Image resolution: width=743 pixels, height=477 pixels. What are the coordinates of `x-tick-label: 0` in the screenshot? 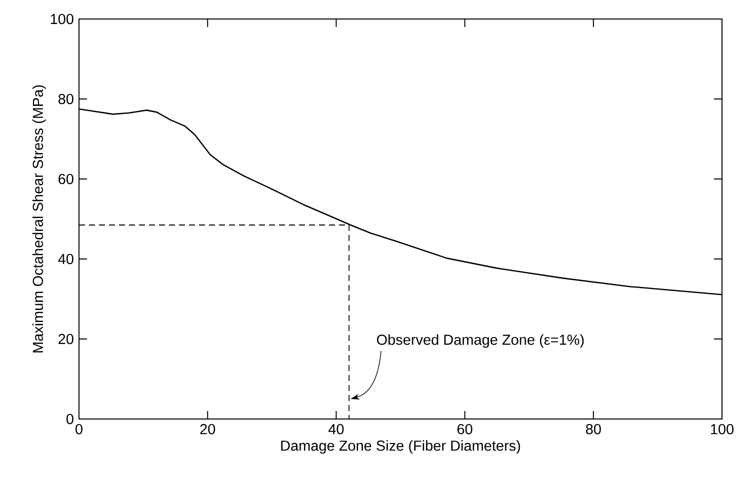 It's located at (79, 429).